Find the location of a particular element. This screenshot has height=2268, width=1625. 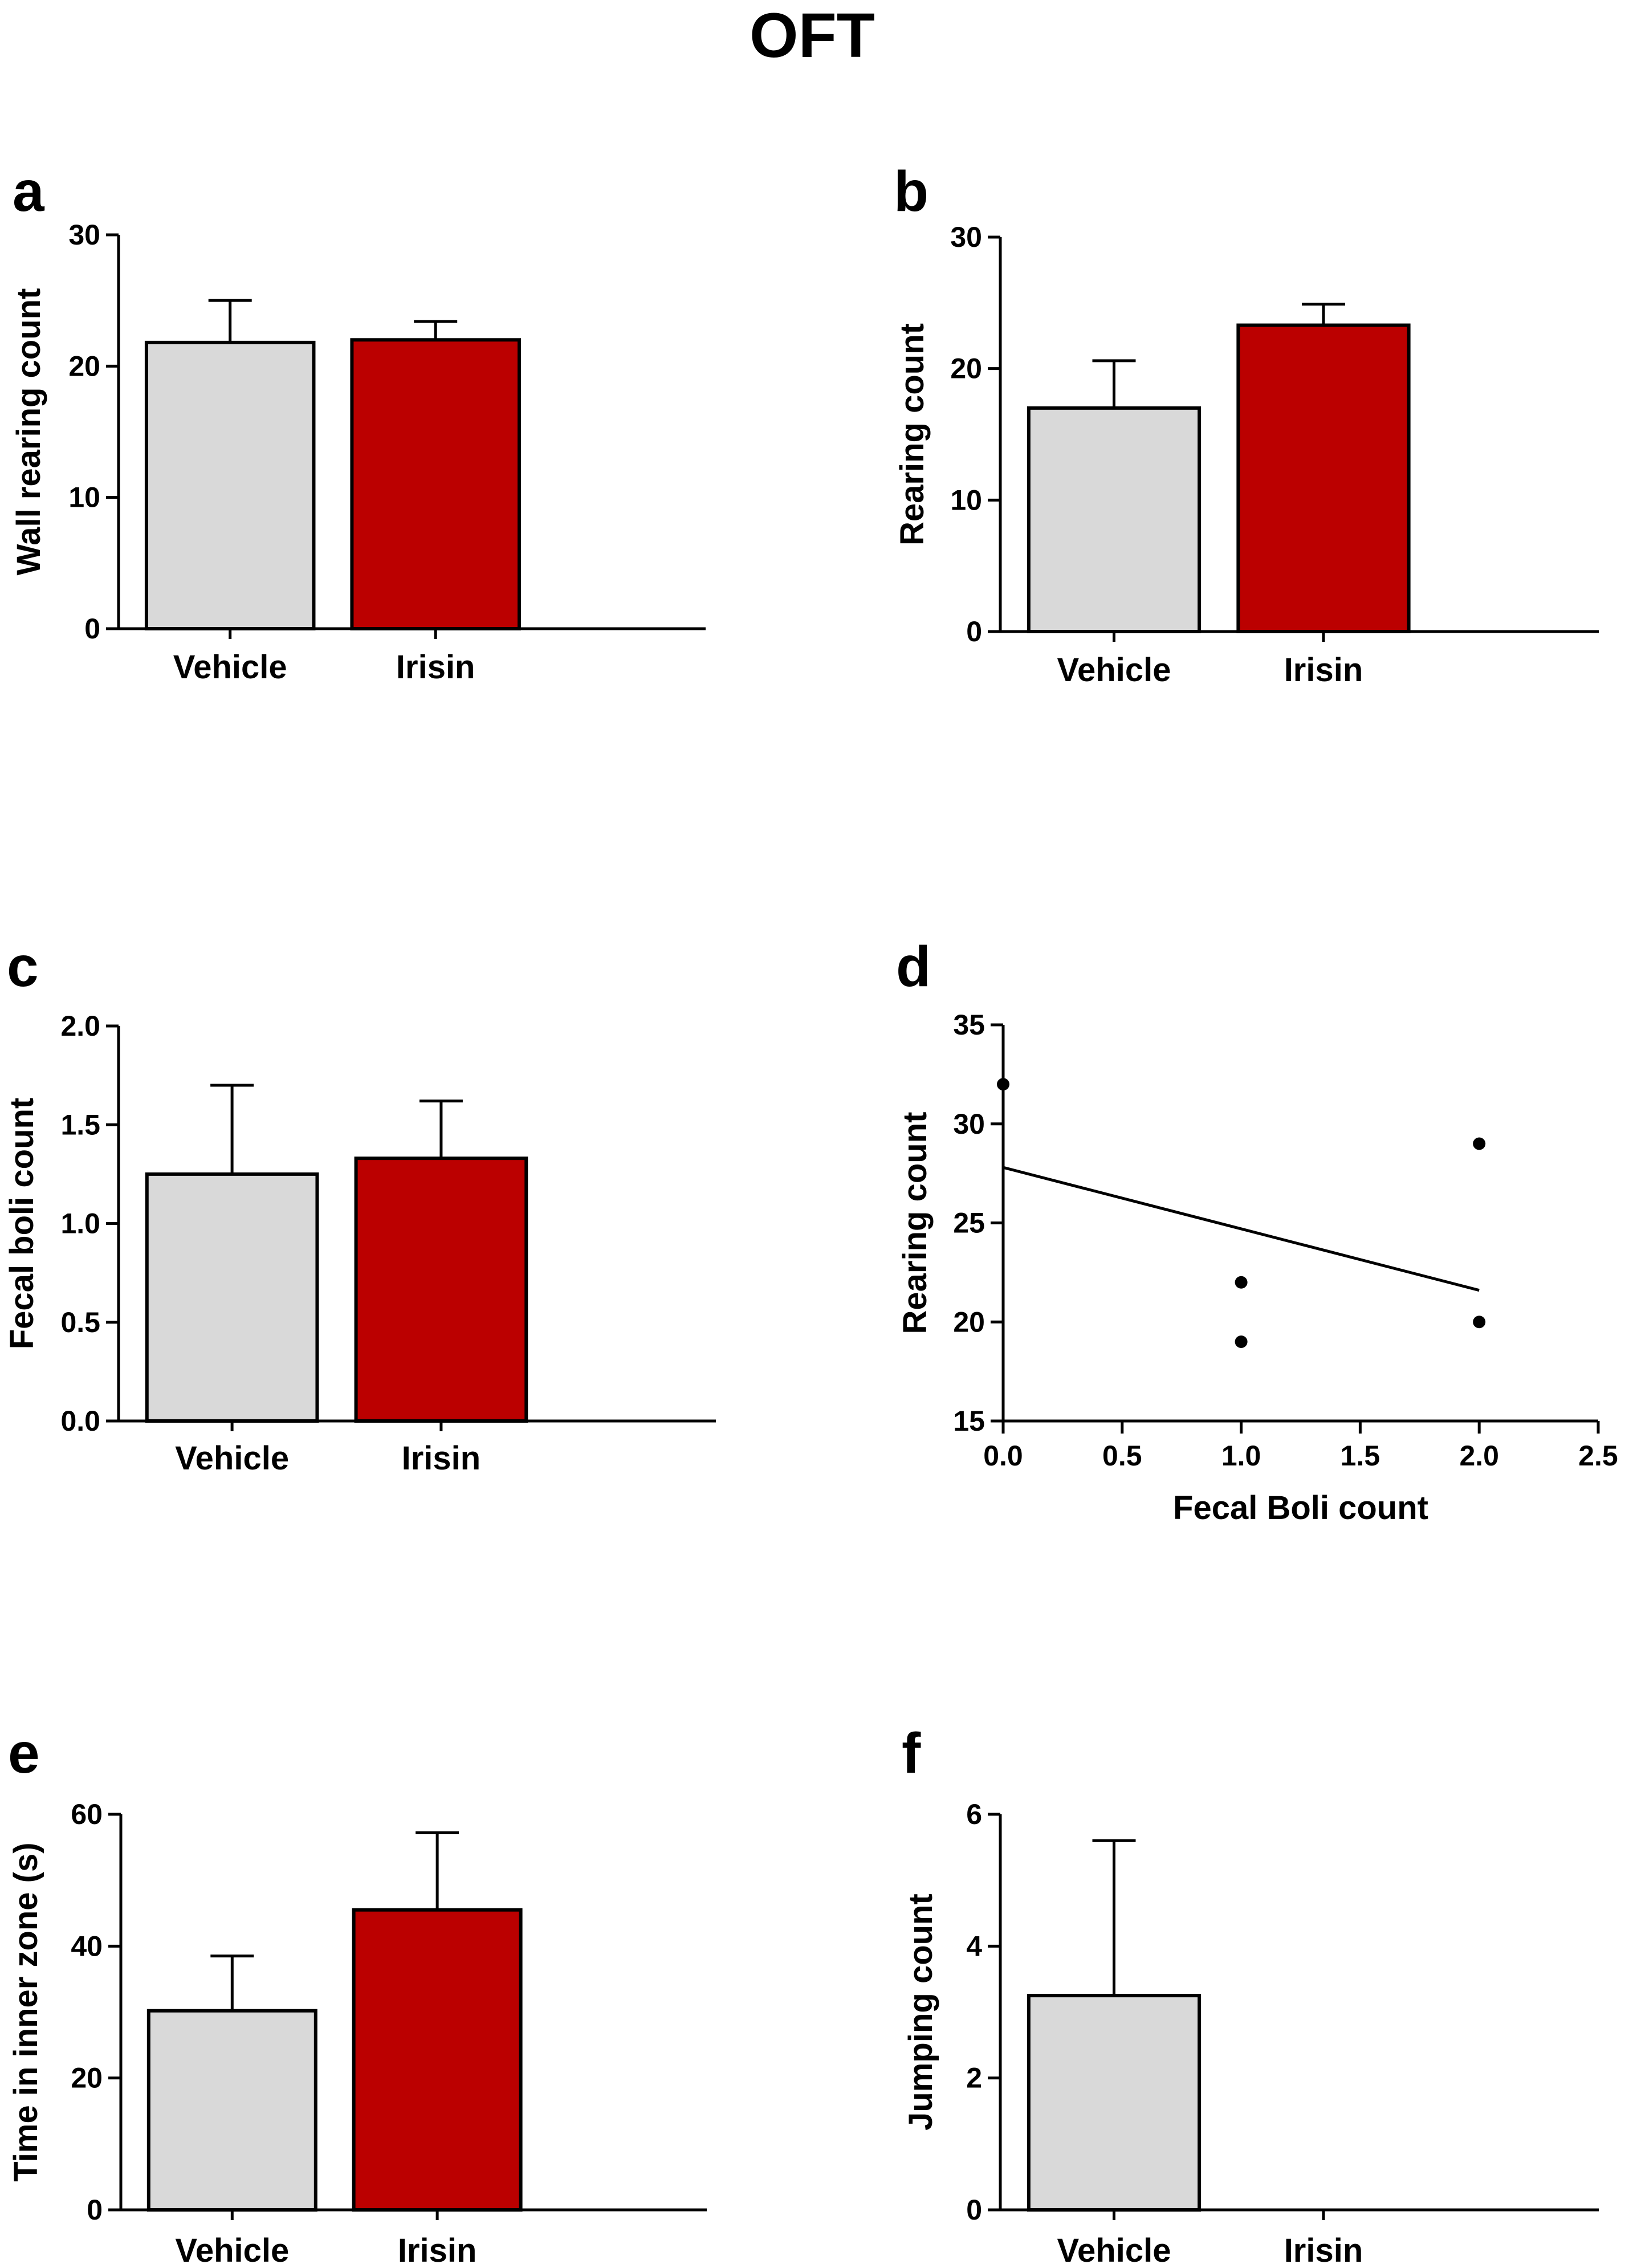

y-tick-label: 4 is located at coordinates (974, 1946).